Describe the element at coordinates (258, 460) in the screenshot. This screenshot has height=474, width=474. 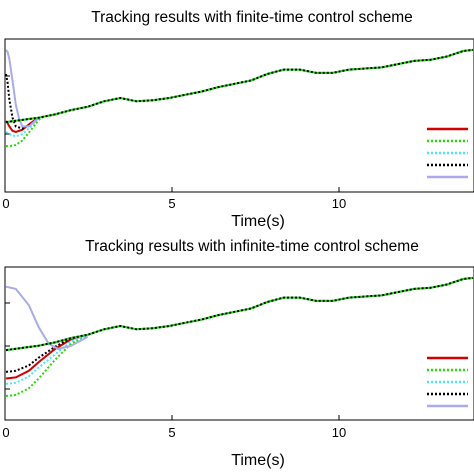
I see `x-axis-label-bottom: Time(s)` at that location.